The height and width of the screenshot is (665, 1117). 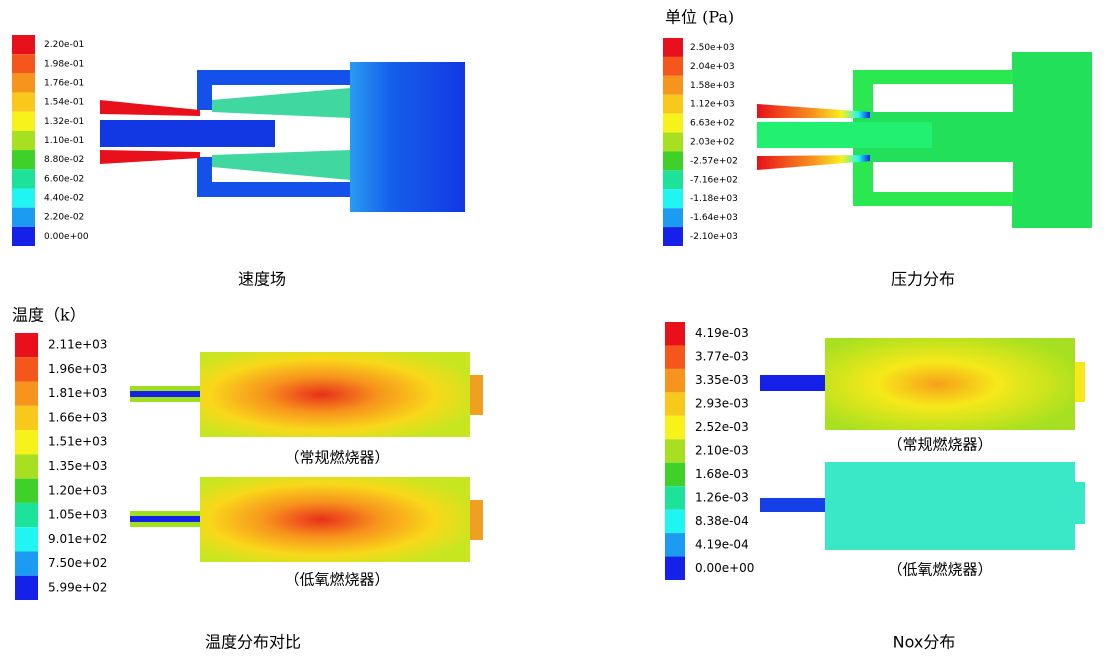 I want to click on colorbar-label: -1.64e+03, so click(x=714, y=218).